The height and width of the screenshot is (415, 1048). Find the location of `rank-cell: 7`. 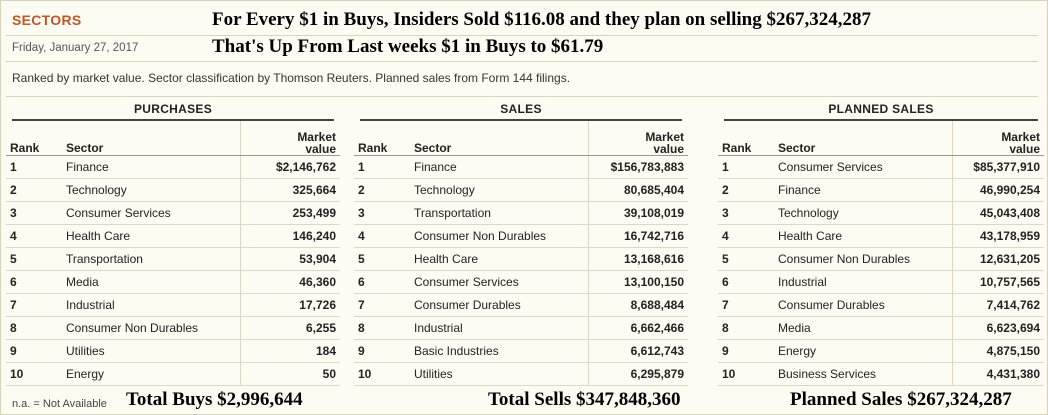

rank-cell: 7 is located at coordinates (746, 305).